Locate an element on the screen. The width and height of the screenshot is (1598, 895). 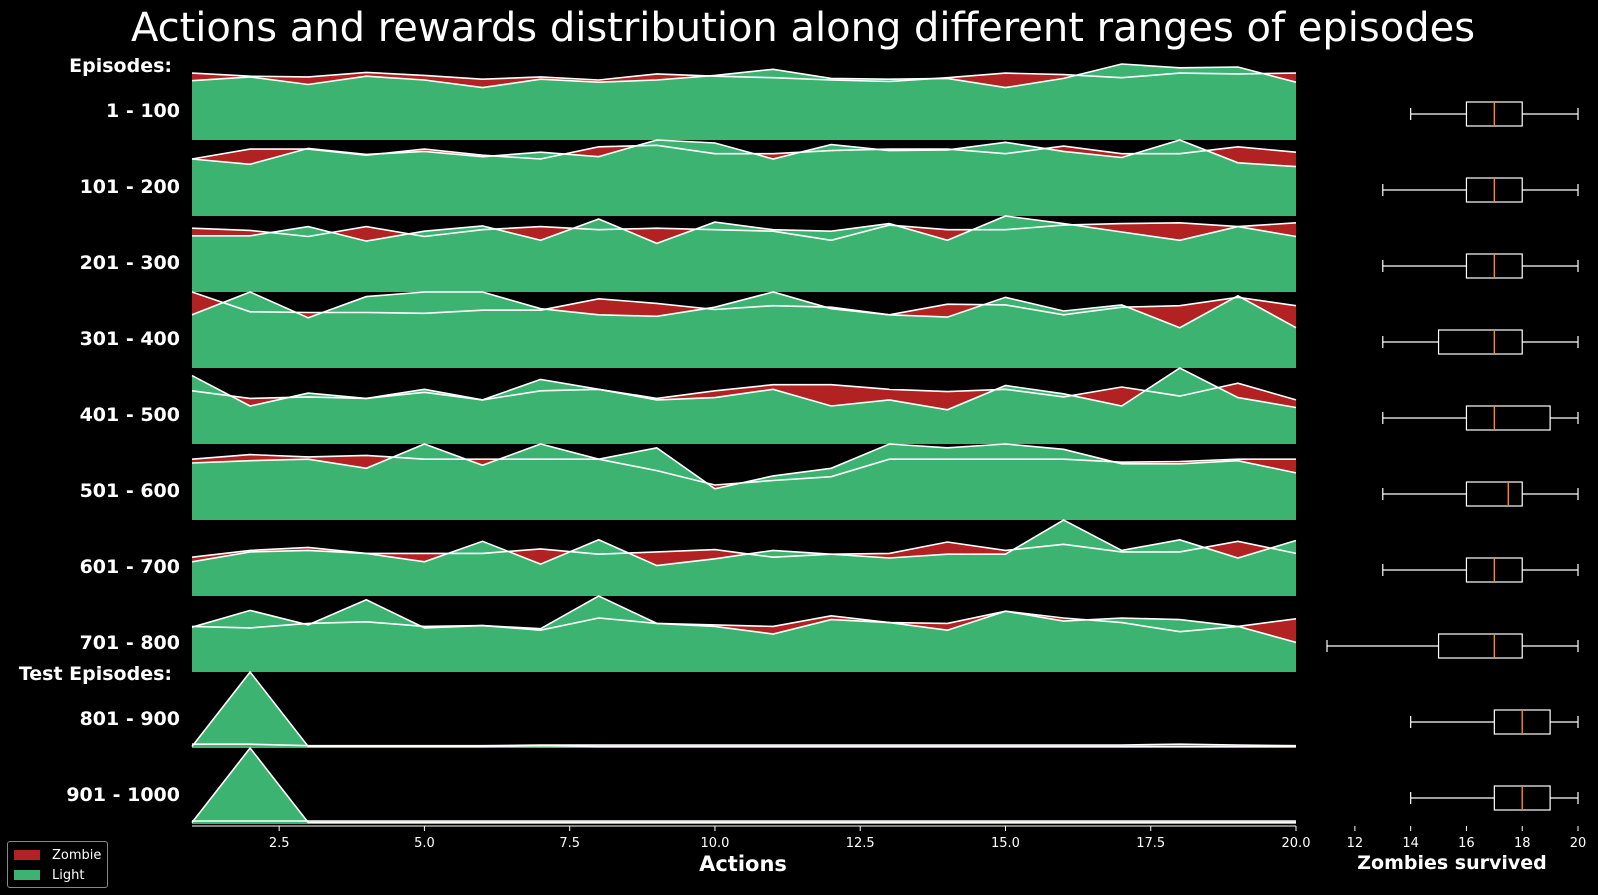
x-tick-label: 12.5 is located at coordinates (860, 843).